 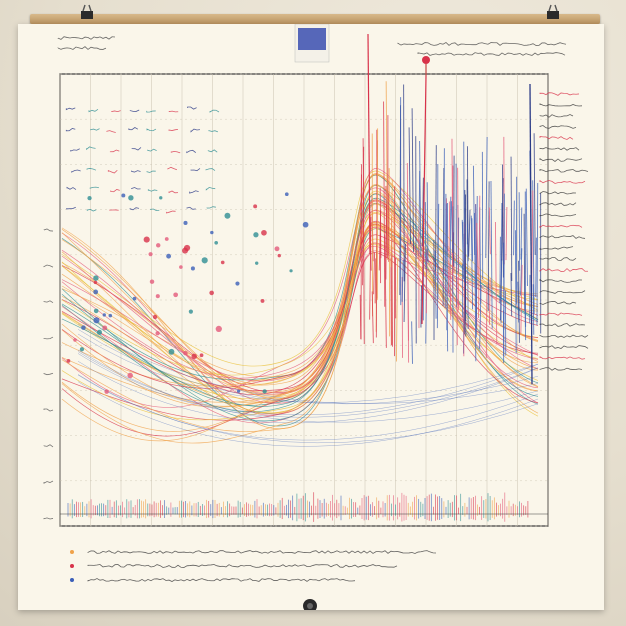 I want to click on right-spike, so click(x=531, y=234).